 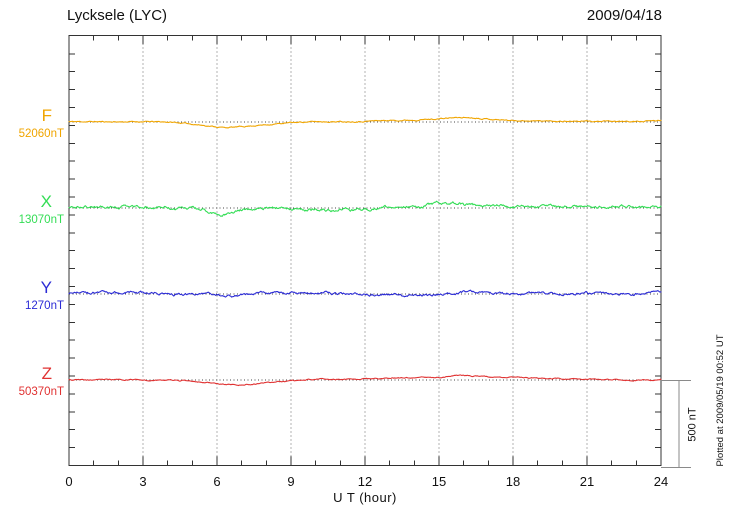 I want to click on scale-bar-label: 500 nT, so click(x=692, y=424).